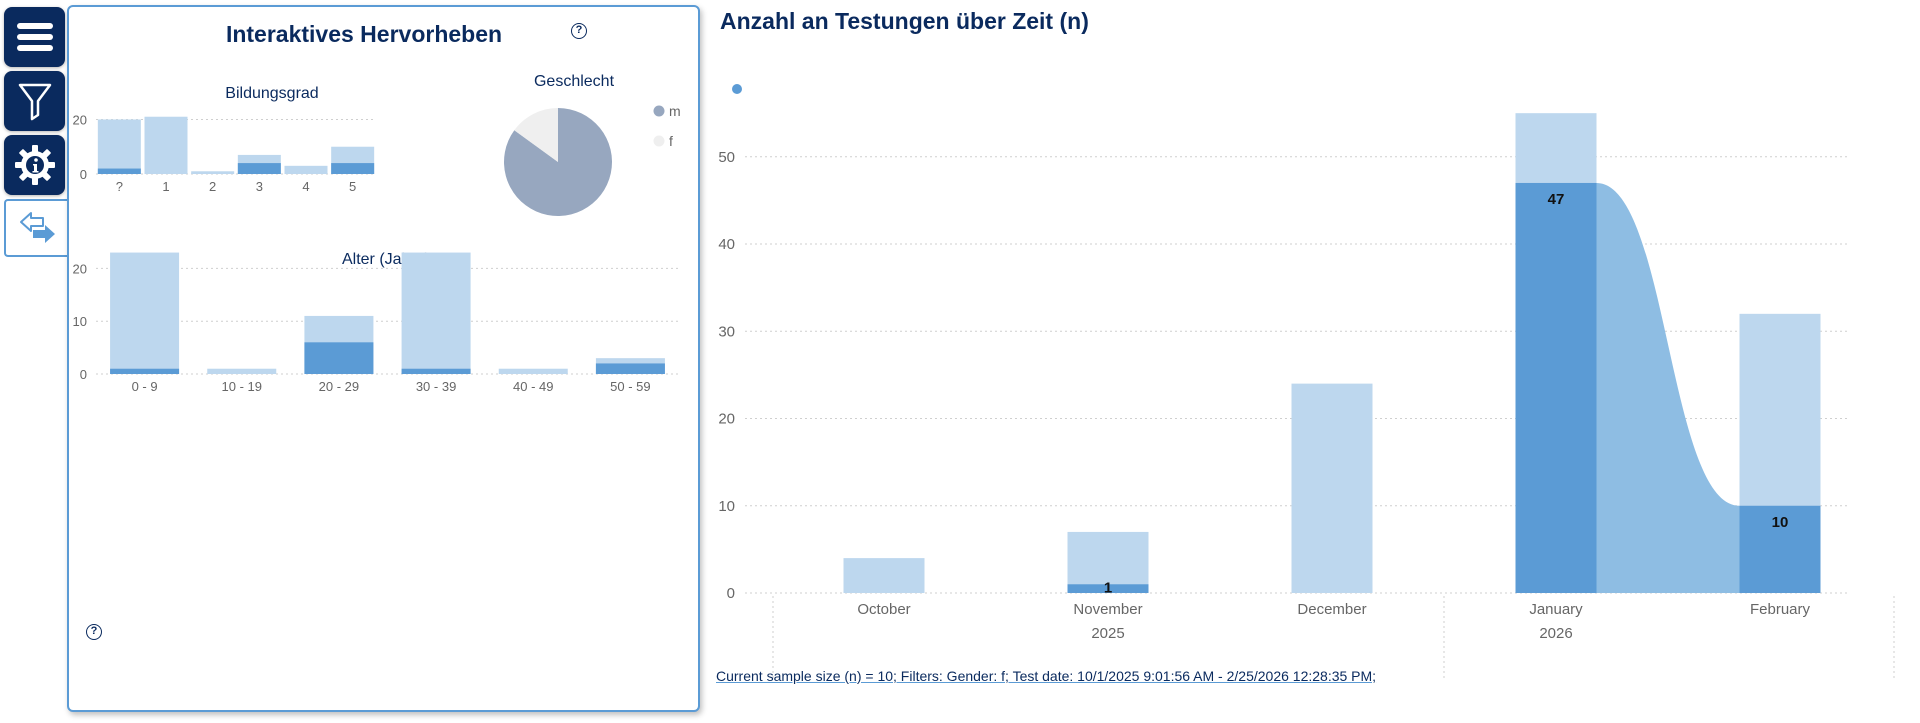  Describe the element at coordinates (145, 386) in the screenshot. I see `alter-x-tick: 0 - 9` at that location.